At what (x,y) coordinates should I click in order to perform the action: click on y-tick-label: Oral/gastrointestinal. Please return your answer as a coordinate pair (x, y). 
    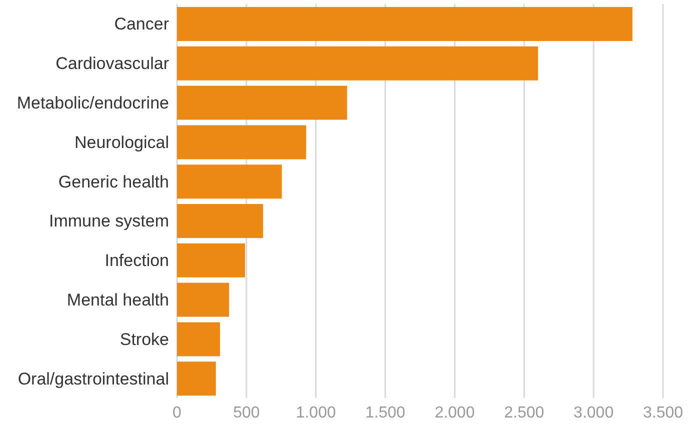
    Looking at the image, I should click on (93, 378).